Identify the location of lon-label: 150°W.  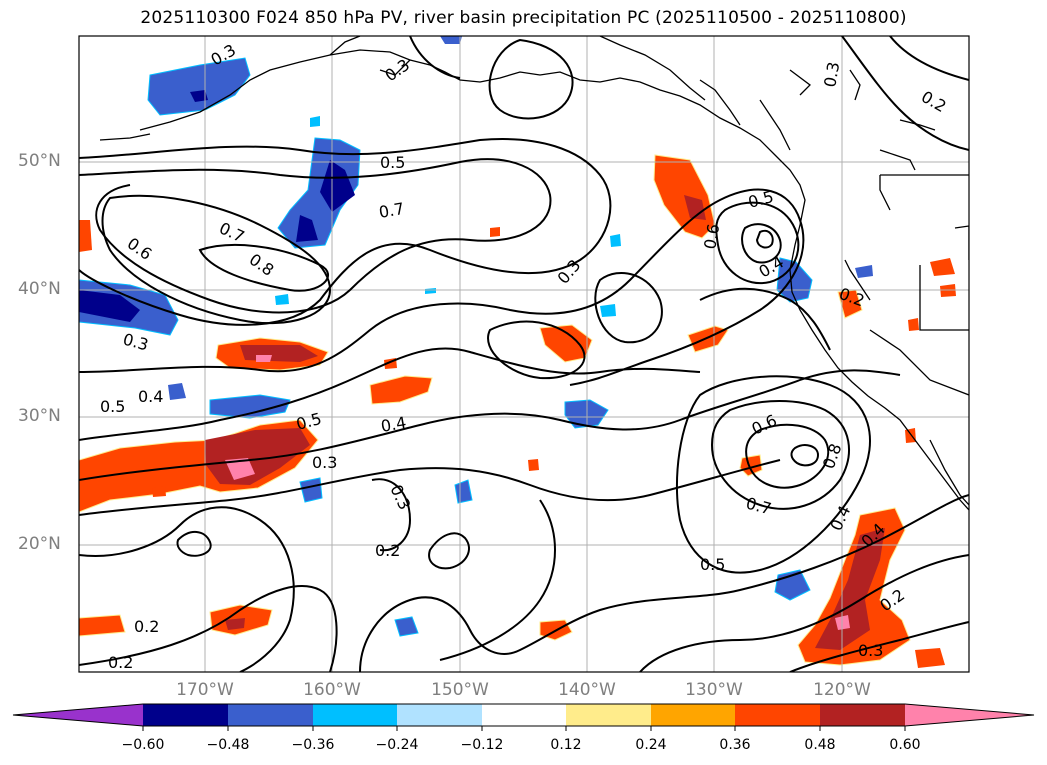
(460, 690).